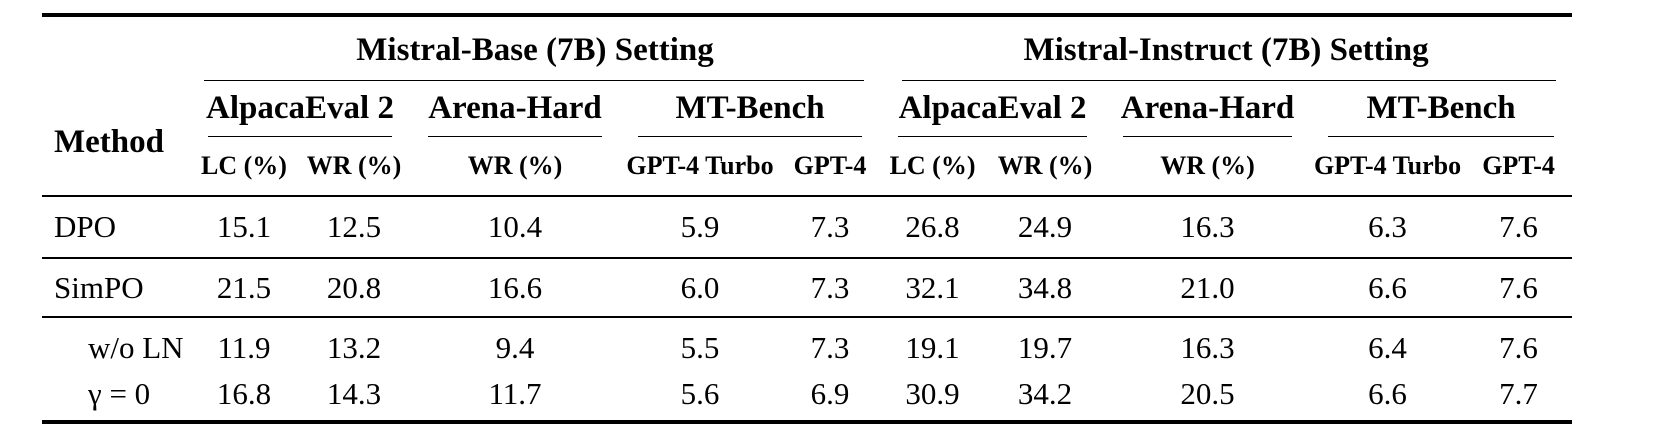 The width and height of the screenshot is (1670, 432). I want to click on value-cell: 5.9, so click(700, 227).